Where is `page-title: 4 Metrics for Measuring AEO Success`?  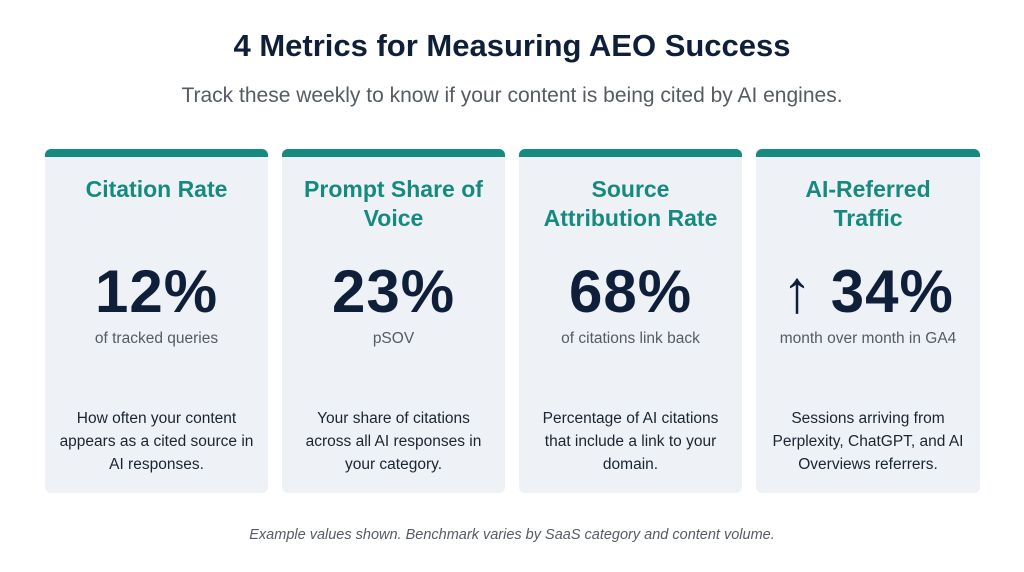
page-title: 4 Metrics for Measuring AEO Success is located at coordinates (512, 45).